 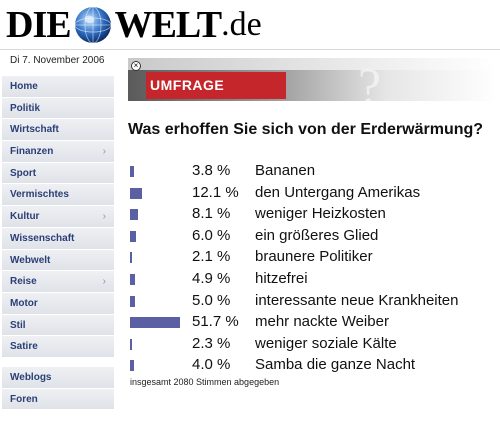 I want to click on banner-red-bar, so click(x=216, y=85).